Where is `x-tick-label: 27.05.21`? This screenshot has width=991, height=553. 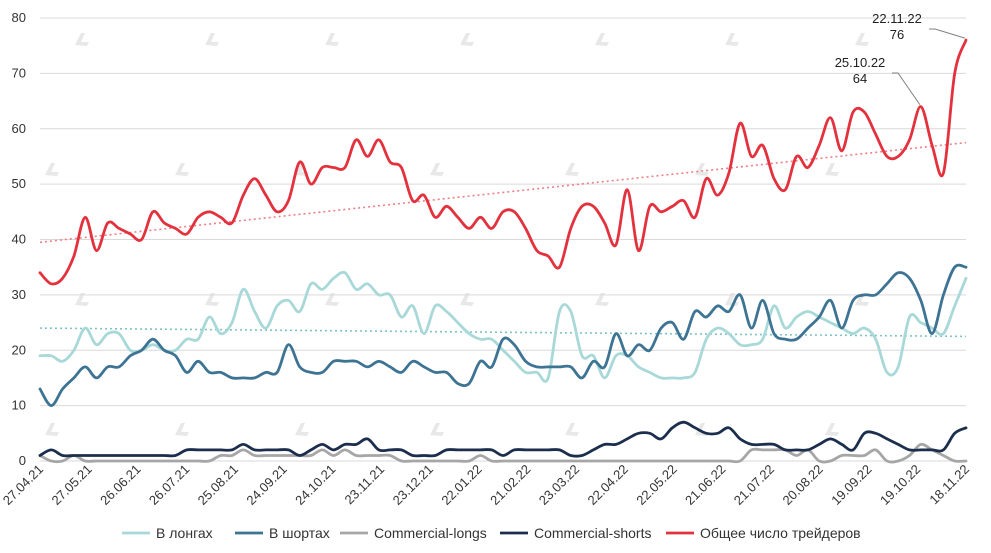 x-tick-label: 27.05.21 is located at coordinates (71, 485).